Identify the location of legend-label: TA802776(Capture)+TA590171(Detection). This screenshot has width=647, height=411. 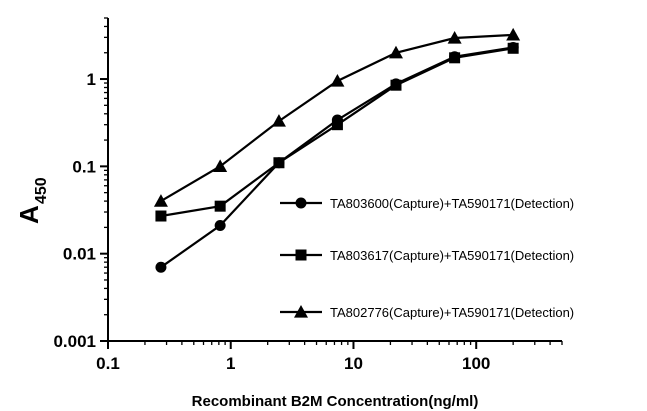
(452, 312).